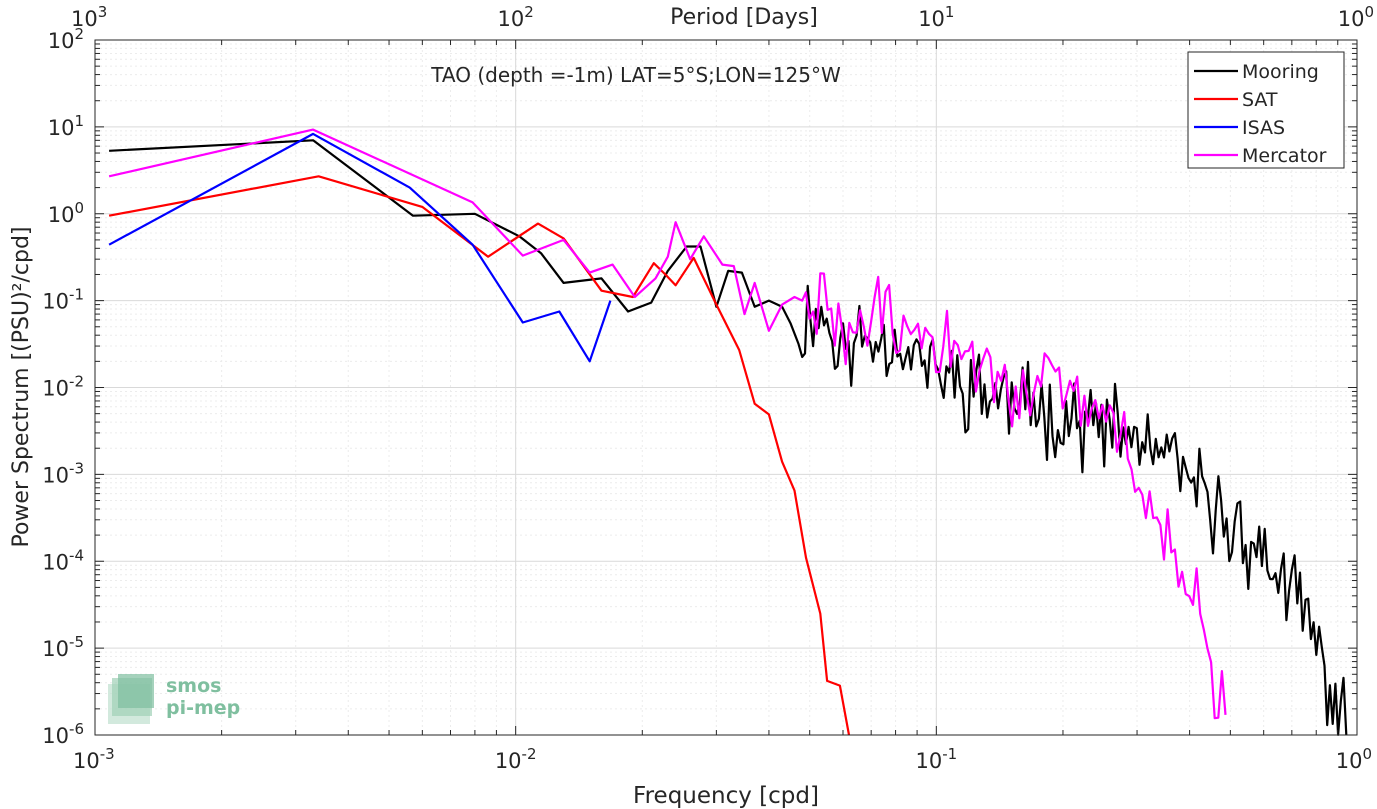  What do you see at coordinates (360, 247) in the screenshot?
I see `series-line-isas` at bounding box center [360, 247].